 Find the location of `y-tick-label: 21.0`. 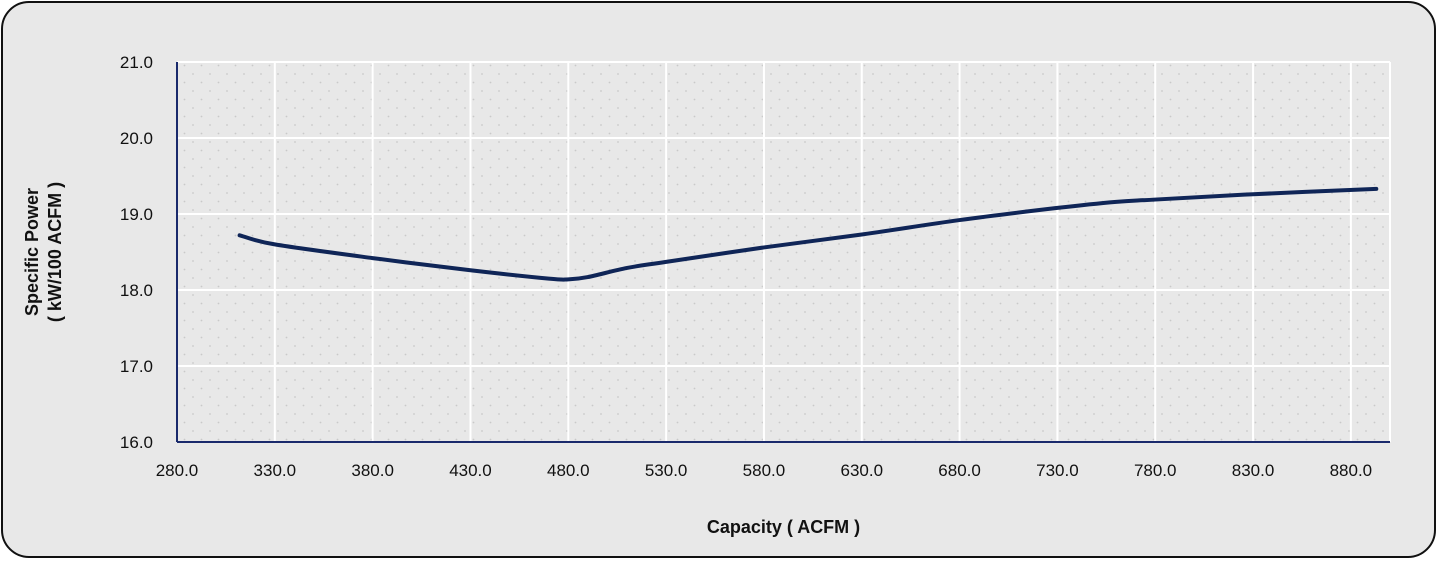

y-tick-label: 21.0 is located at coordinates (136, 62).